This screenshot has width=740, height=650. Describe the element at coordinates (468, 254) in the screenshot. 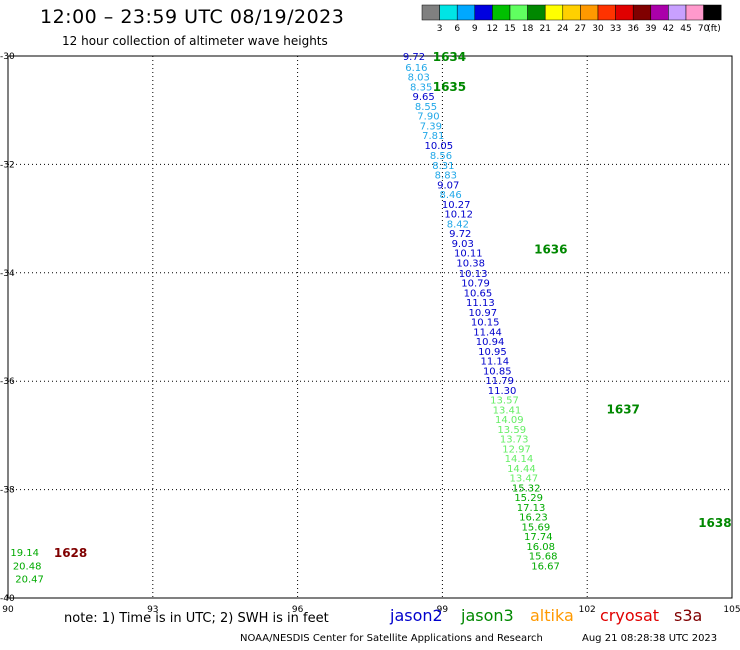

I see `data-point: 10.11` at that location.